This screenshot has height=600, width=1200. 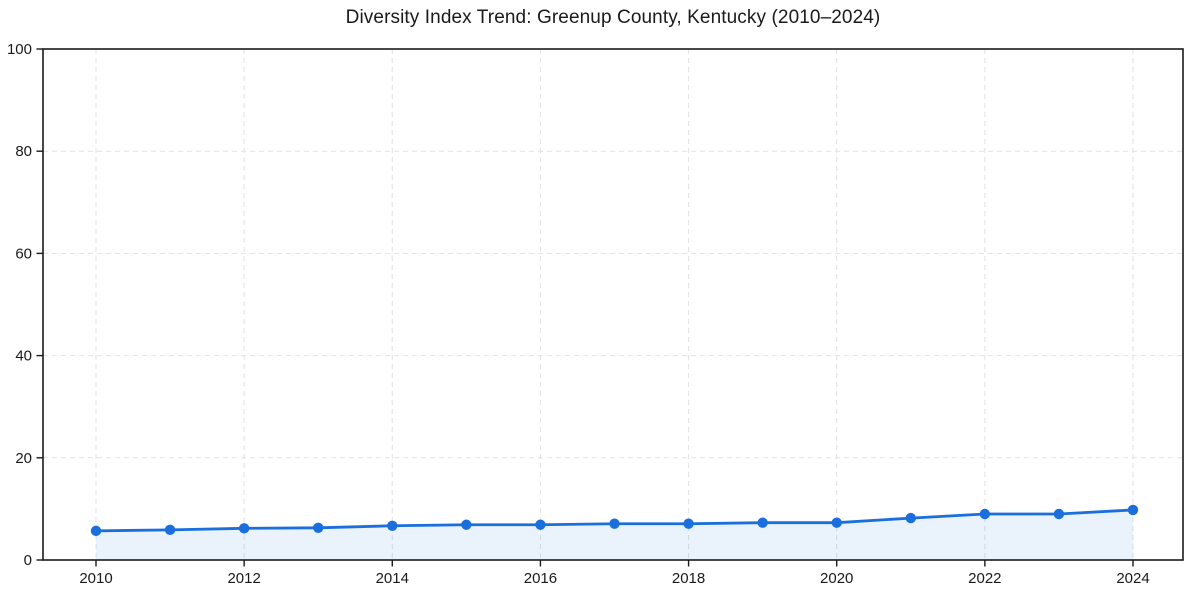 I want to click on x-tick-label: 2010, so click(x=95, y=578).